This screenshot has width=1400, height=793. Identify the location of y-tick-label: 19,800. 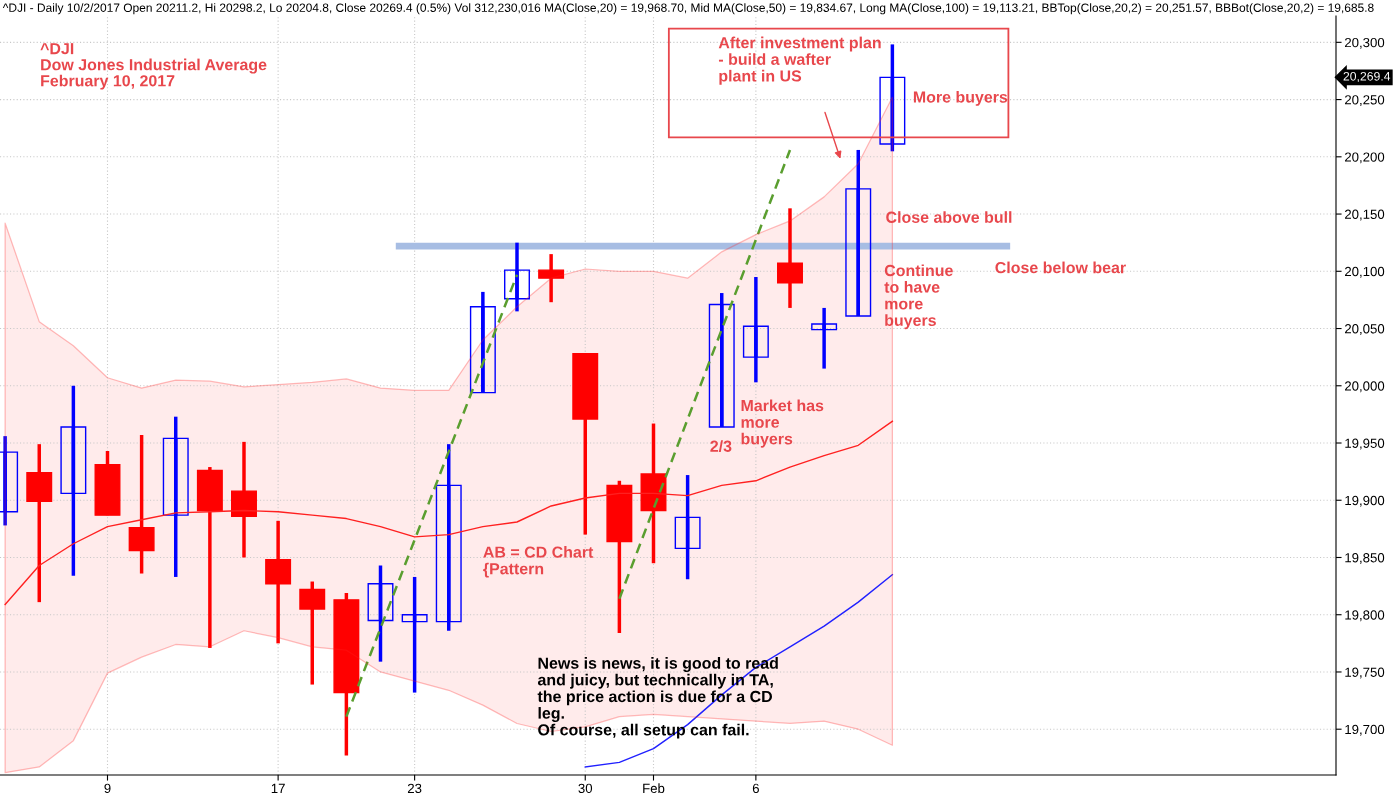
(1365, 616).